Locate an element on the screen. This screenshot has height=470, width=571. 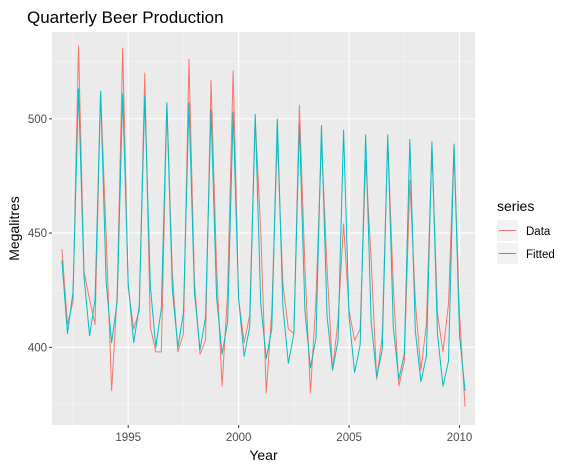
legend-label-fitted: Fitted is located at coordinates (540, 255).